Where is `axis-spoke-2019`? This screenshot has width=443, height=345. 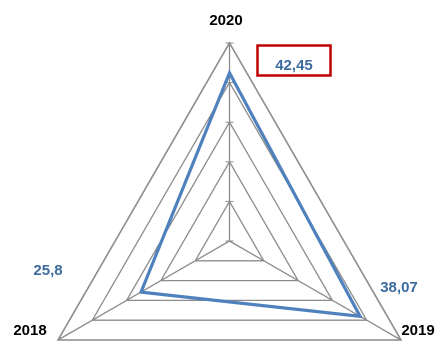 axis-spoke-2019 is located at coordinates (315, 290).